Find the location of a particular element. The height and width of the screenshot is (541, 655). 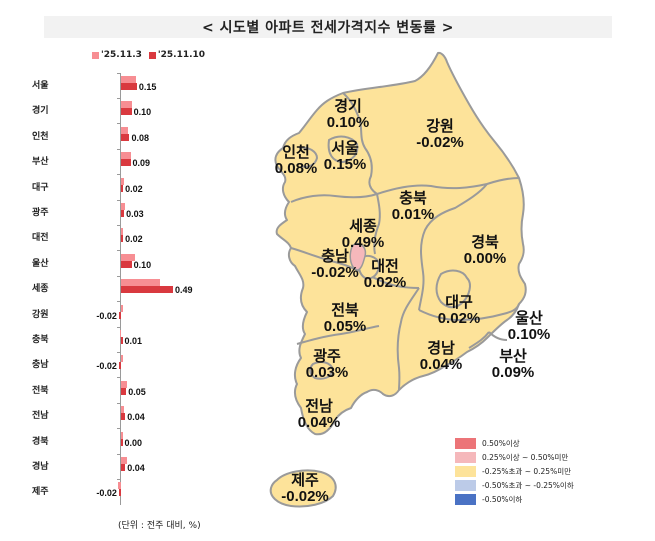

category-label: 세종 is located at coordinates (40, 289).